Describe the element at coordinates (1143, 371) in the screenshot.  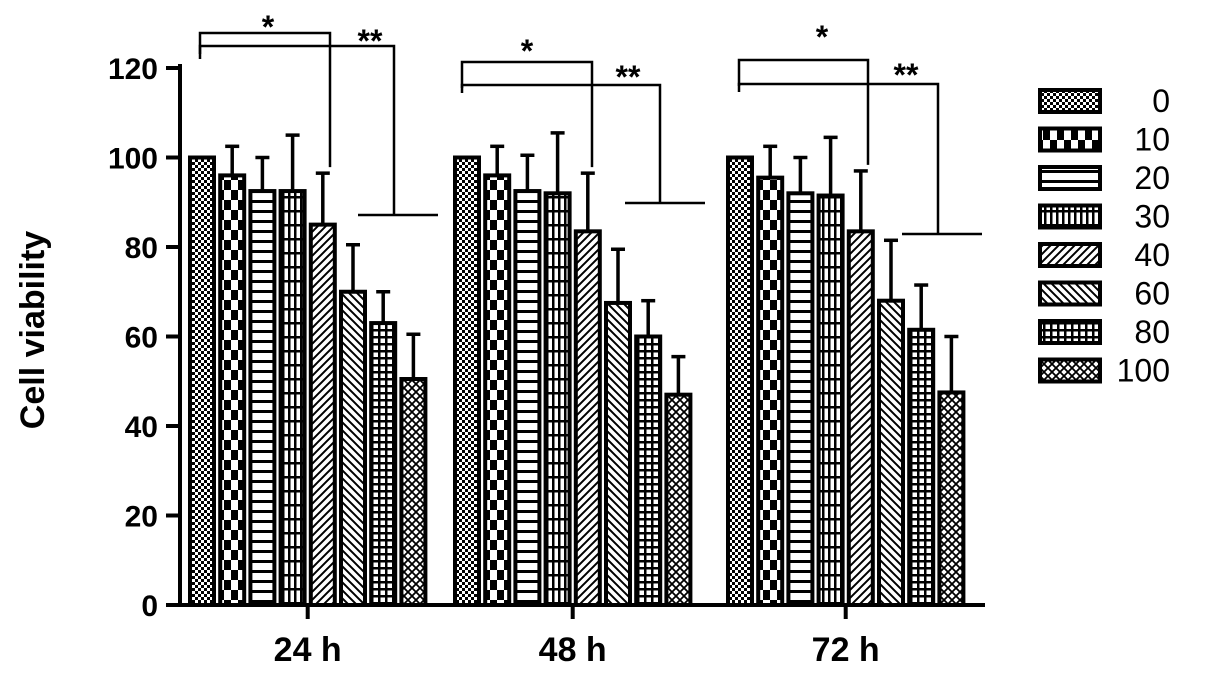
I see `legend-label: 100` at that location.